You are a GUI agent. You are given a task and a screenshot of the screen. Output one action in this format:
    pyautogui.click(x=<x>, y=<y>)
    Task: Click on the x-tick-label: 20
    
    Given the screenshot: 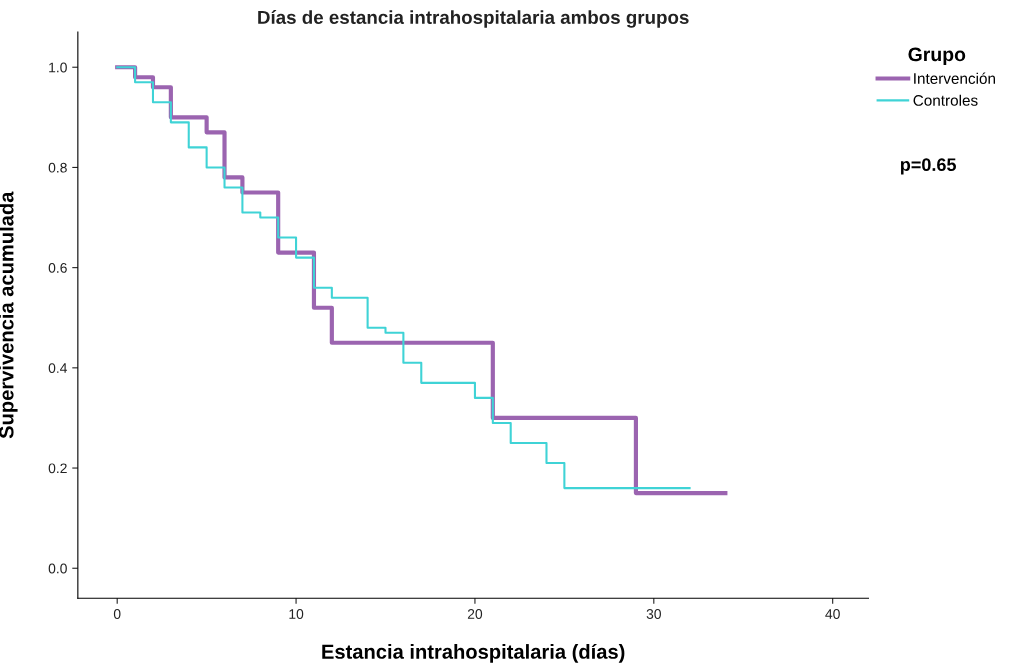 What is the action you would take?
    pyautogui.click(x=475, y=614)
    